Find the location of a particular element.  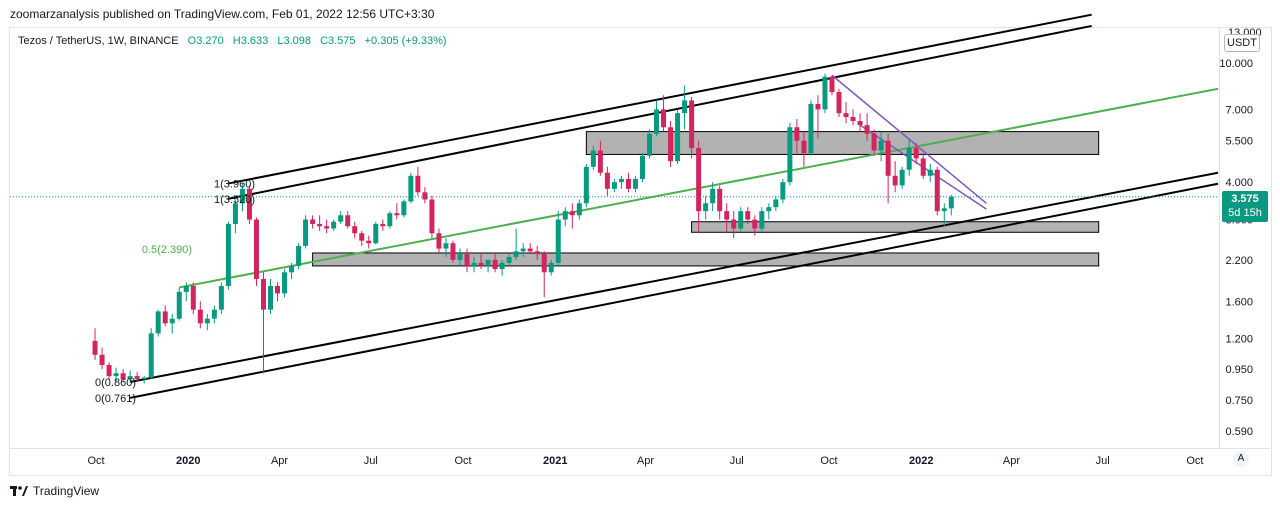

currency-unit-button: USDT is located at coordinates (1242, 43).